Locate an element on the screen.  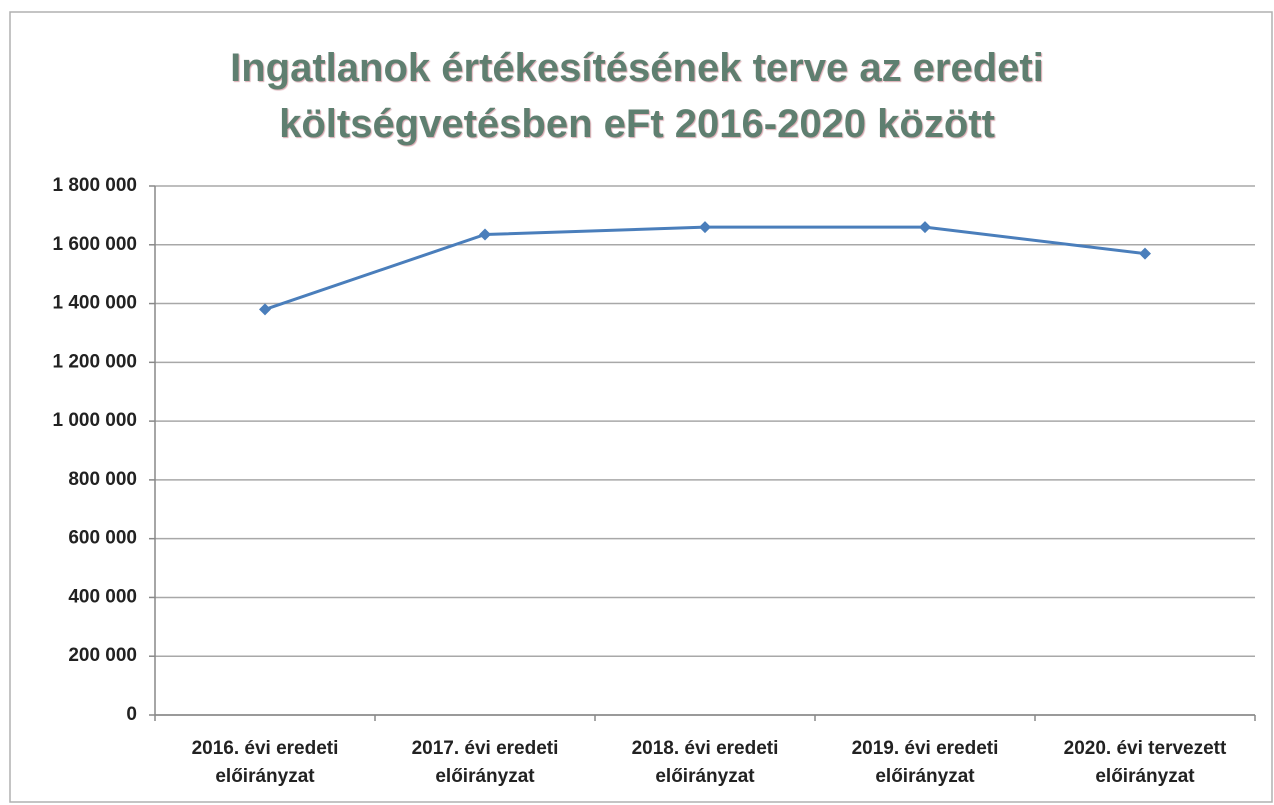
y-tick-label: 600 000 is located at coordinates (102, 538).